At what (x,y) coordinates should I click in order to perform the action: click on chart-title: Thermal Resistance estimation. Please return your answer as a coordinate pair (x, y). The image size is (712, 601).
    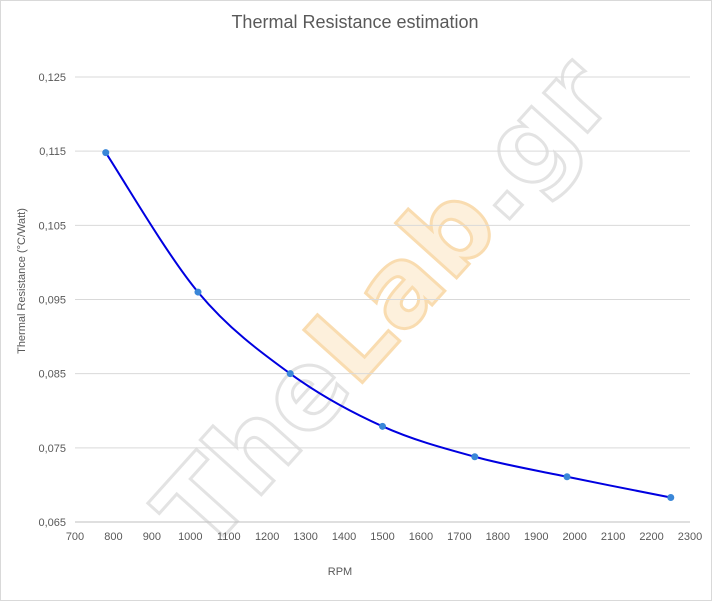
    Looking at the image, I should click on (354, 22).